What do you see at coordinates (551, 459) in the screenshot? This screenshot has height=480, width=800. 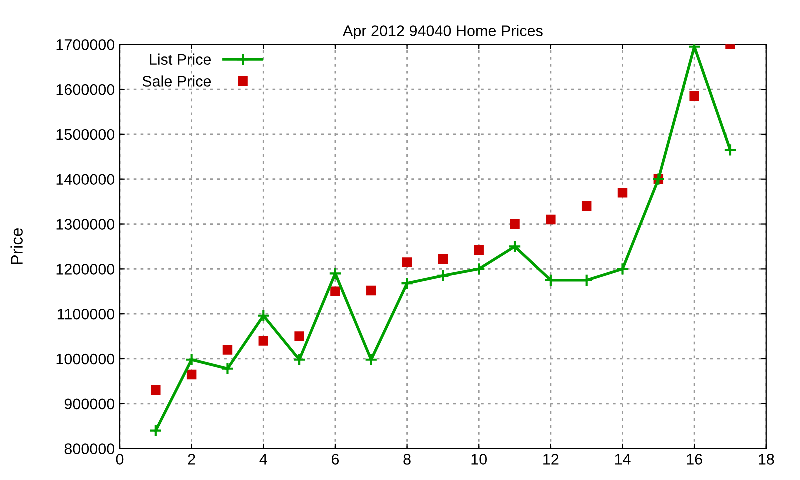 I see `x-tick-label: 12` at bounding box center [551, 459].